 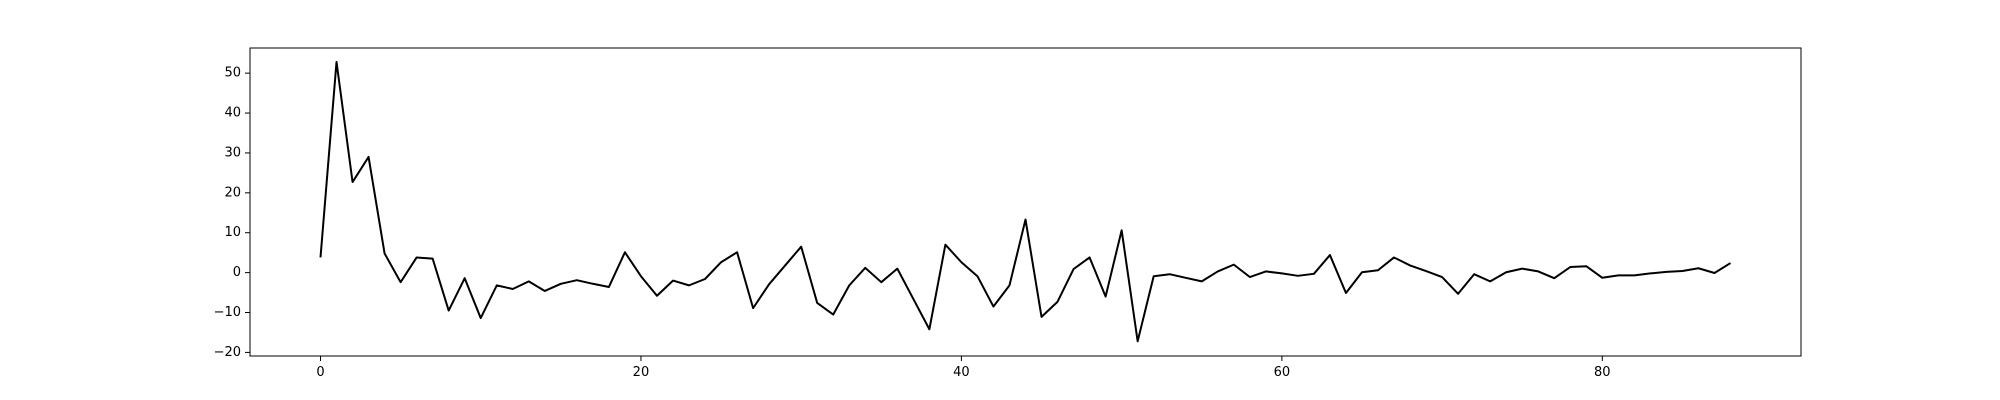 I want to click on x-tick-label: 60, so click(x=1282, y=372).